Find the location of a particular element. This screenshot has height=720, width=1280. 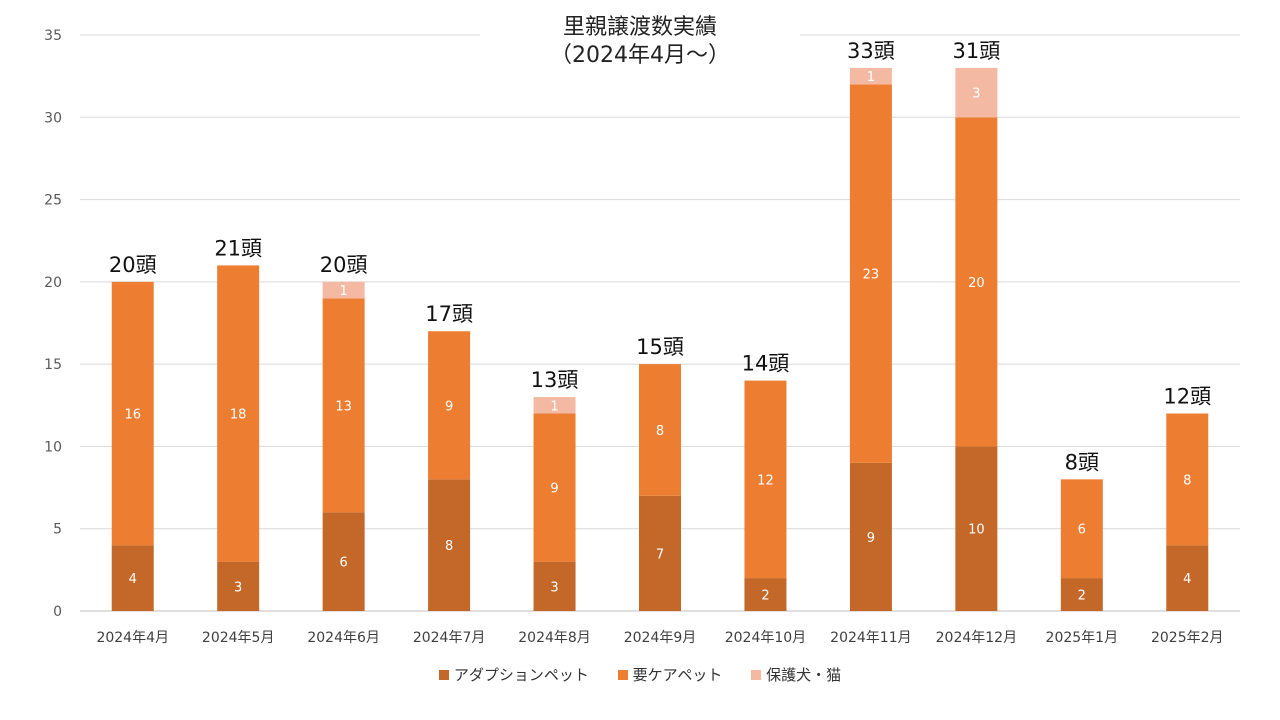

legend-label-adoption: アダプションペット is located at coordinates (521, 675).